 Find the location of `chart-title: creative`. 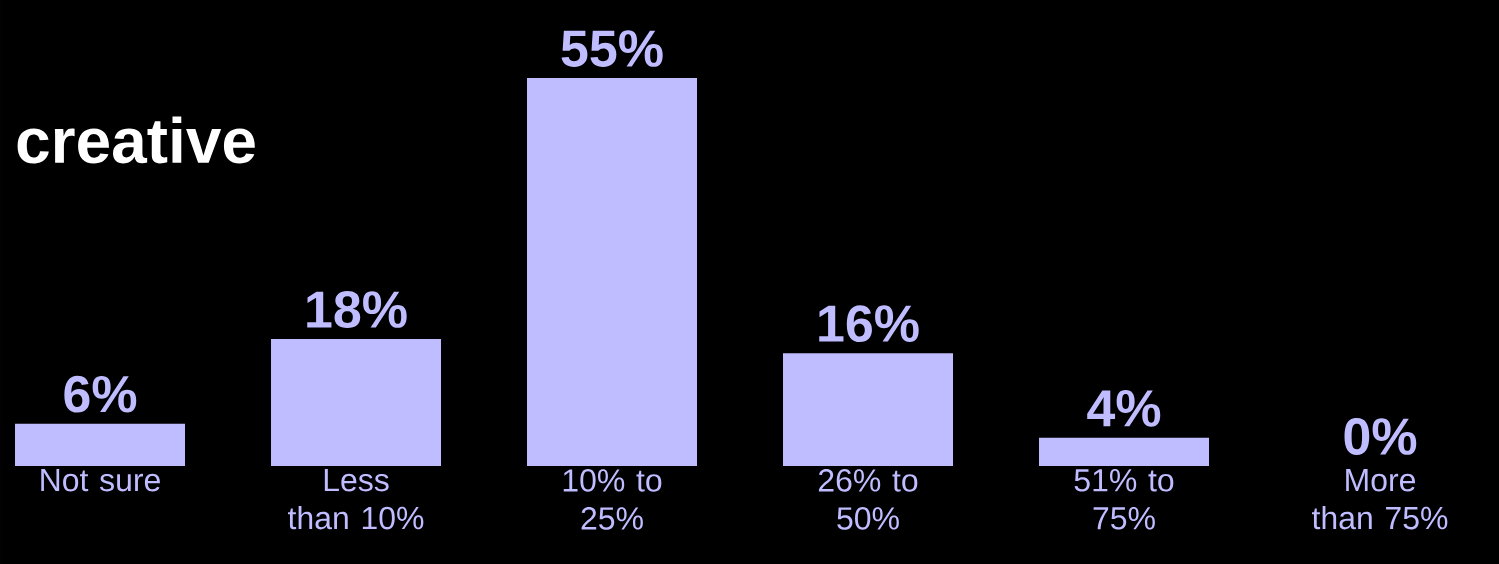

chart-title: creative is located at coordinates (136, 140).